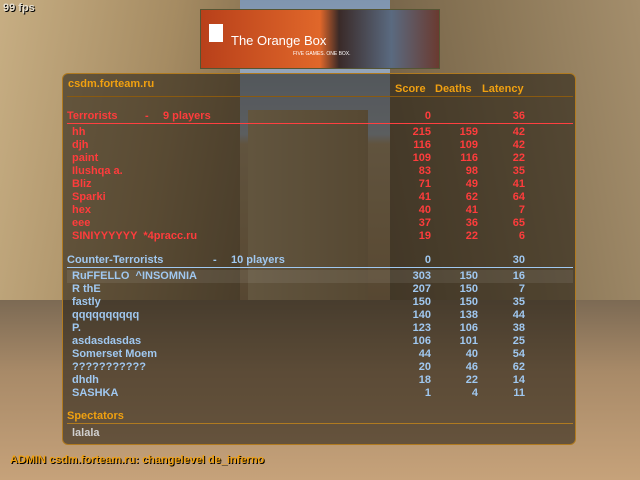  What do you see at coordinates (424, 354) in the screenshot?
I see `player-score: 44` at bounding box center [424, 354].